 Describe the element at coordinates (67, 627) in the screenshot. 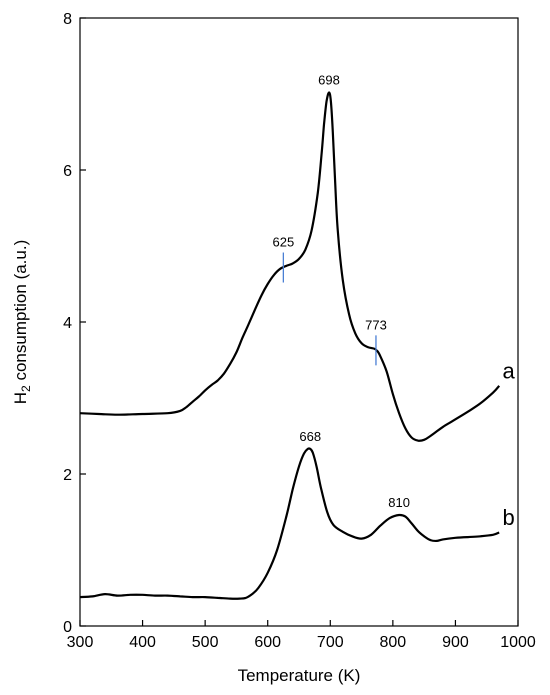

I see `y-tick-label: 0` at that location.